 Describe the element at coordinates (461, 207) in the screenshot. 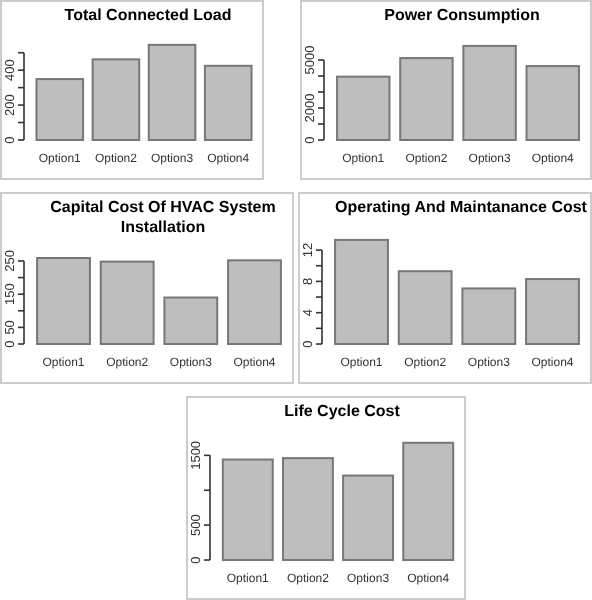

I see `chart-title: Operating And Maintanance Cost` at that location.